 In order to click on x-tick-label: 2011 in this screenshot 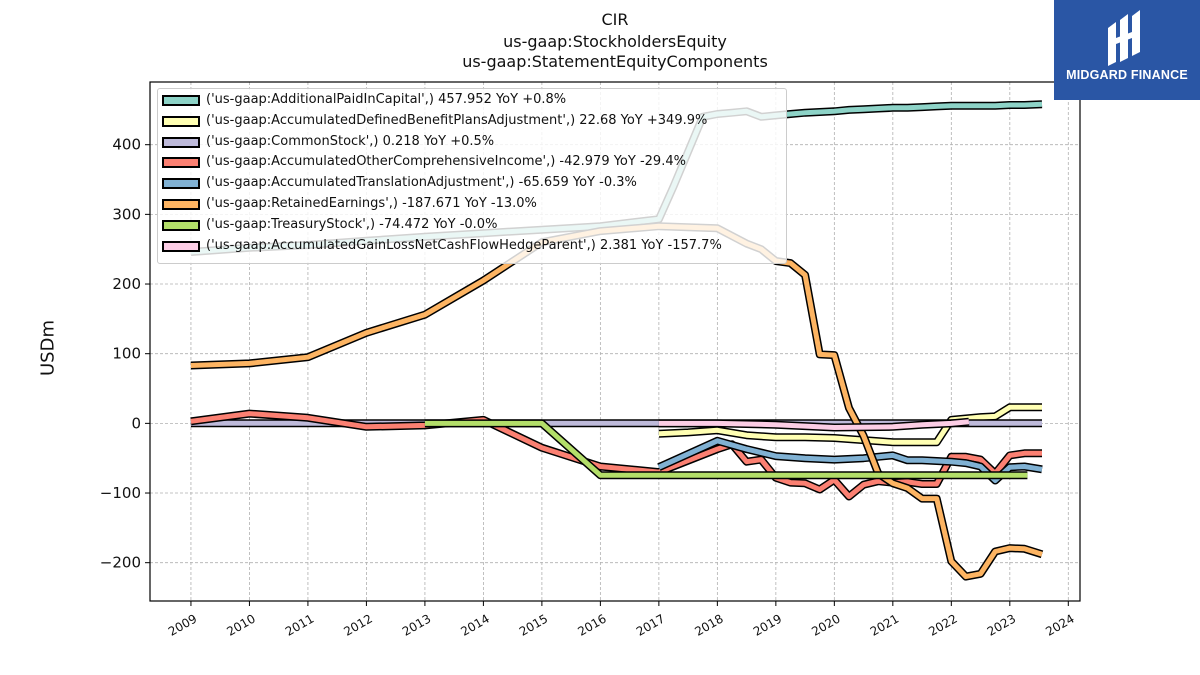, I will do `click(299, 624)`.